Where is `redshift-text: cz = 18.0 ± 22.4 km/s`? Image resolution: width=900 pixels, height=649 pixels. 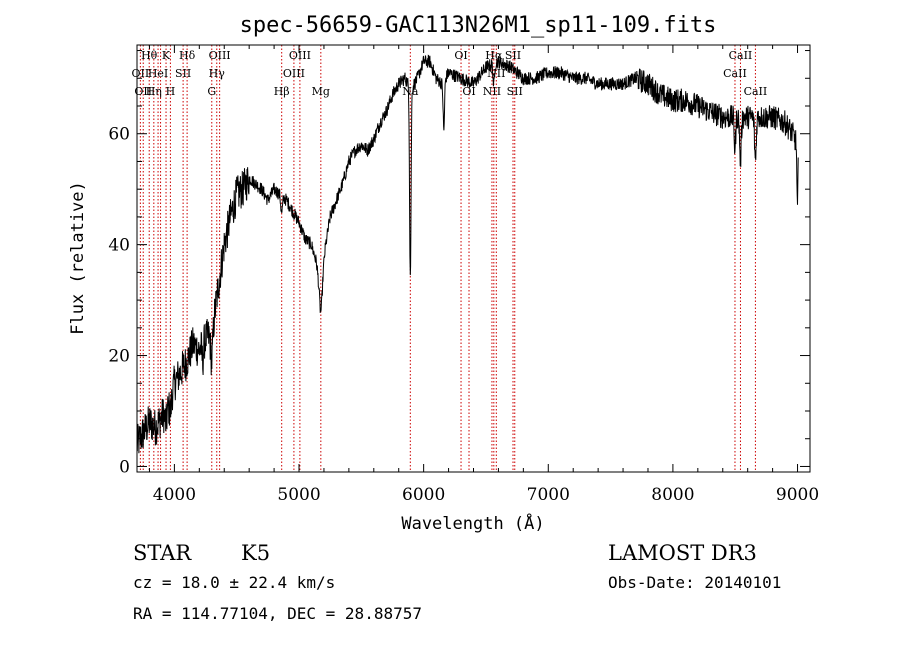
redshift-text: cz = 18.0 ± 22.4 km/s is located at coordinates (234, 582).